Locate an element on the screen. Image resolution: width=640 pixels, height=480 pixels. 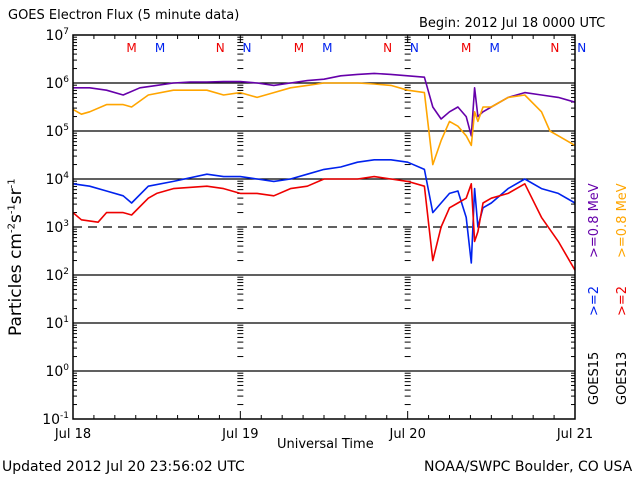
x-tick-label: Jul 18 is located at coordinates (72, 434).